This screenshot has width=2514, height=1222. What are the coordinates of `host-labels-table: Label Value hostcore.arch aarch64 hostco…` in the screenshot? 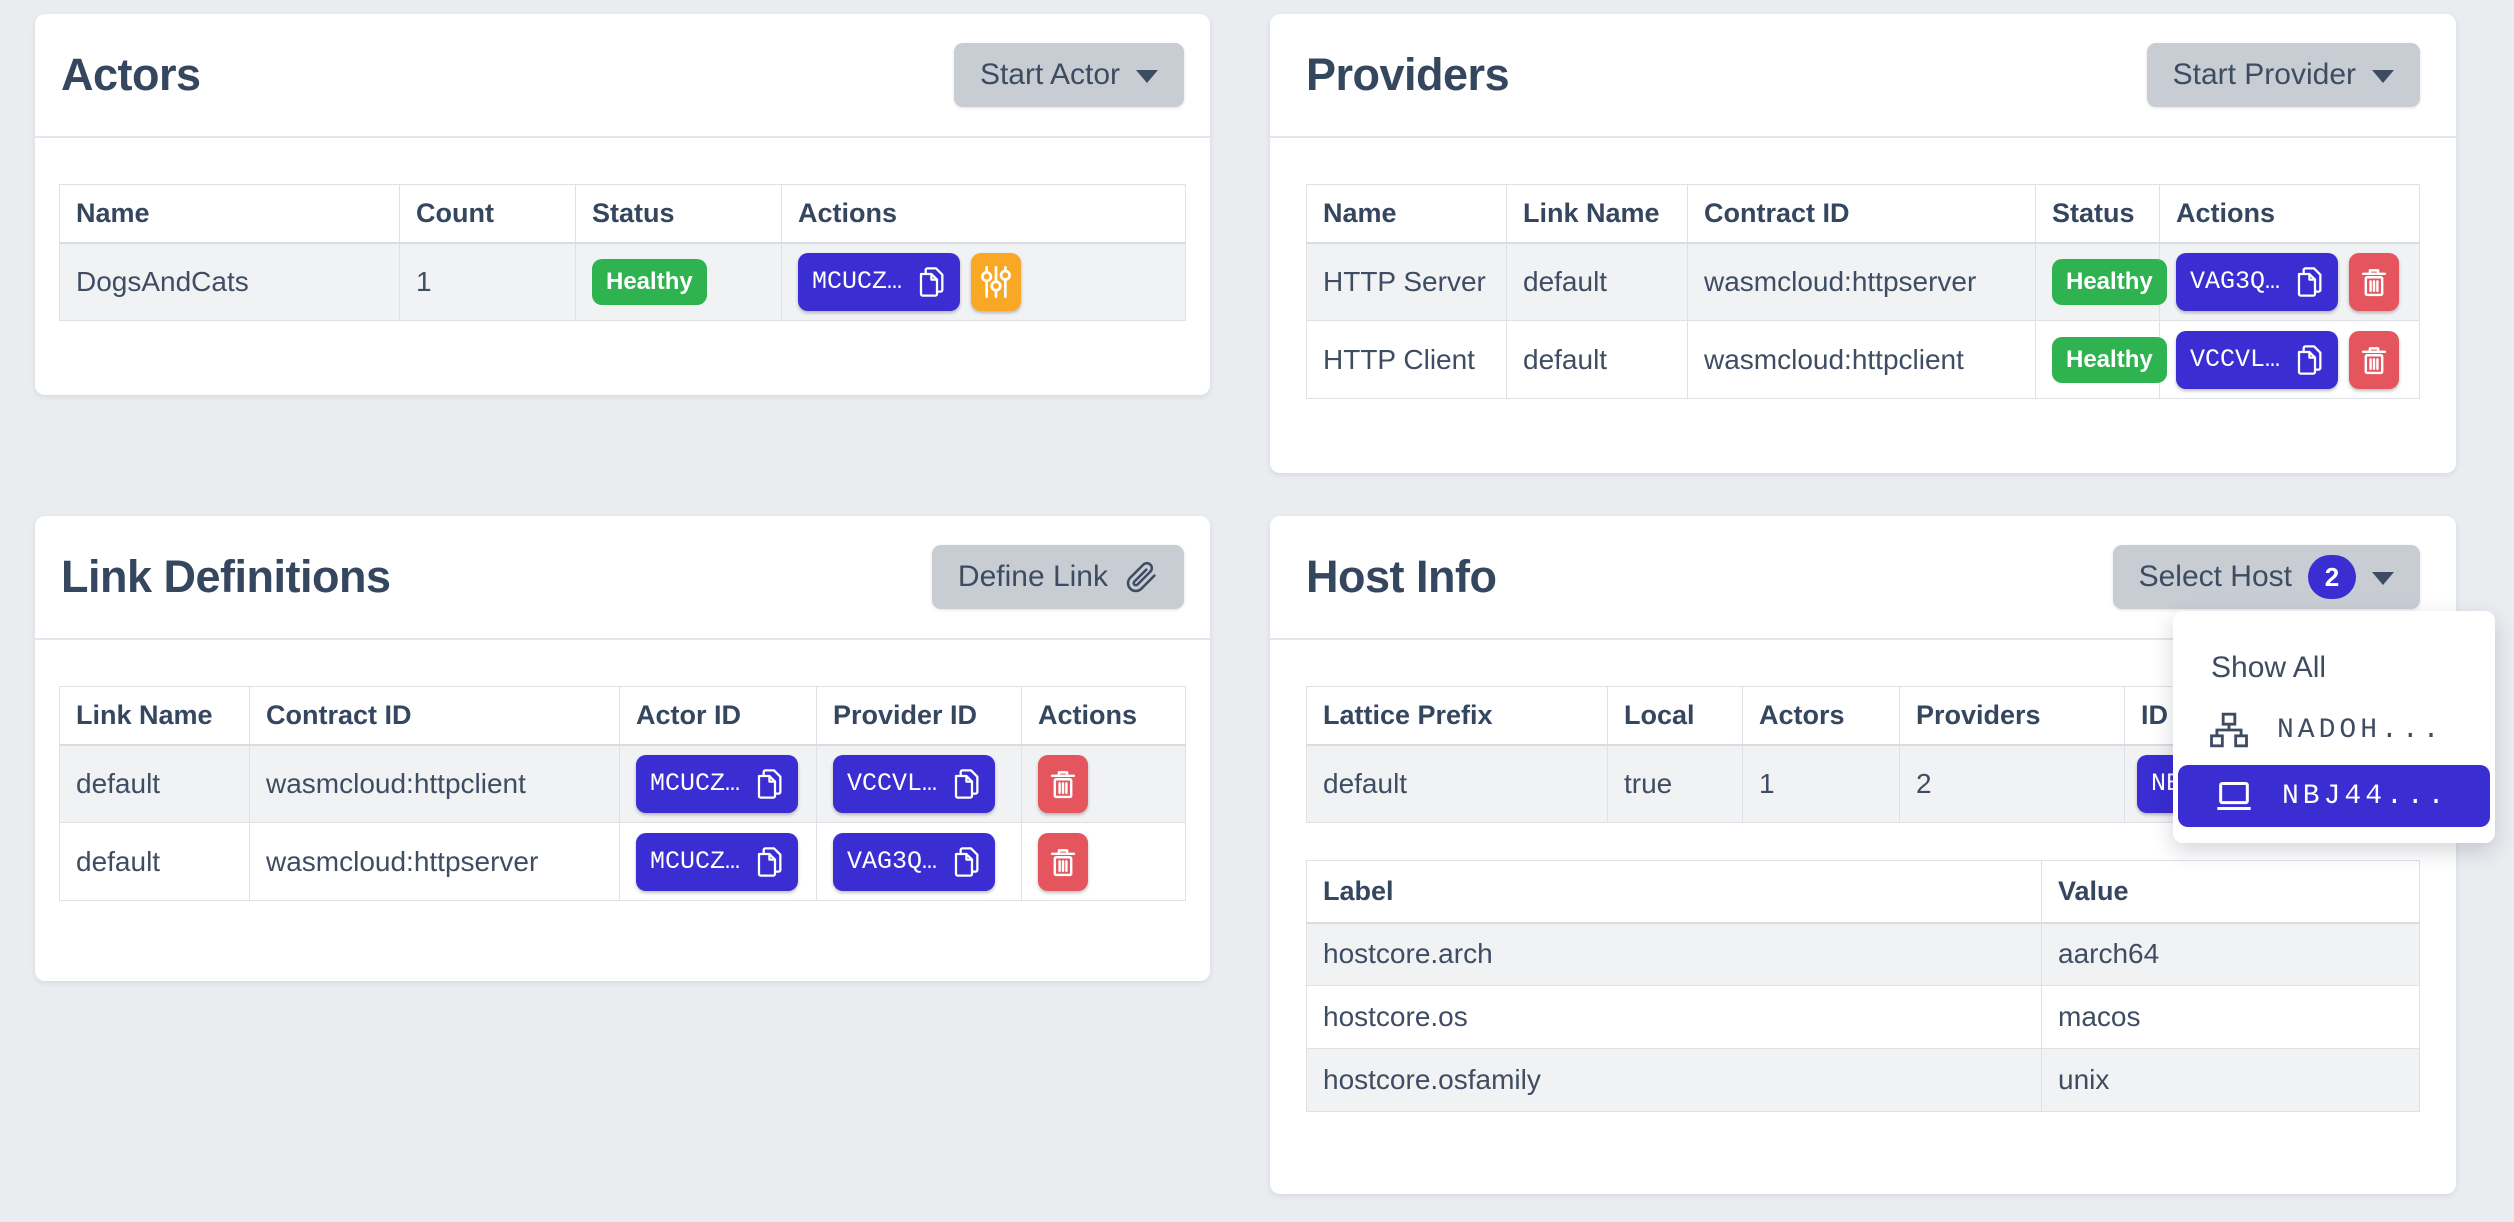 It's located at (1863, 986).